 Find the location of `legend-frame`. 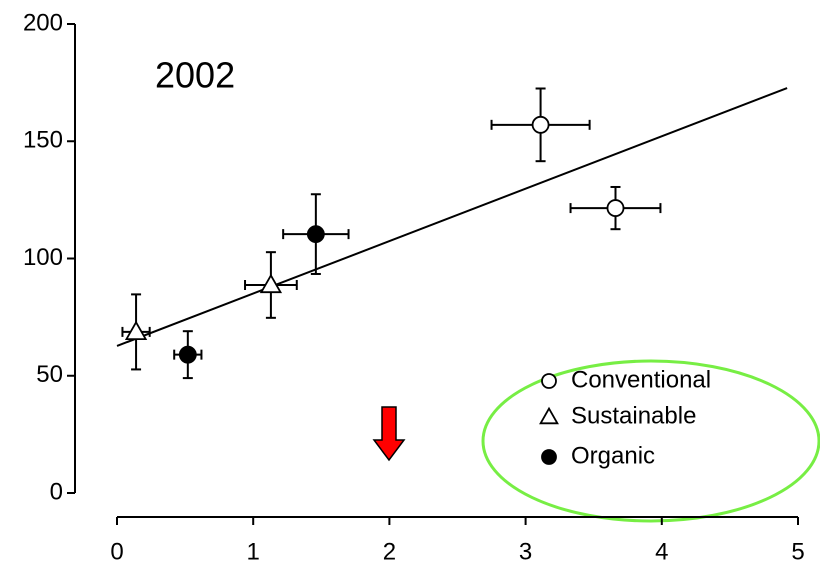

legend-frame is located at coordinates (650, 441).